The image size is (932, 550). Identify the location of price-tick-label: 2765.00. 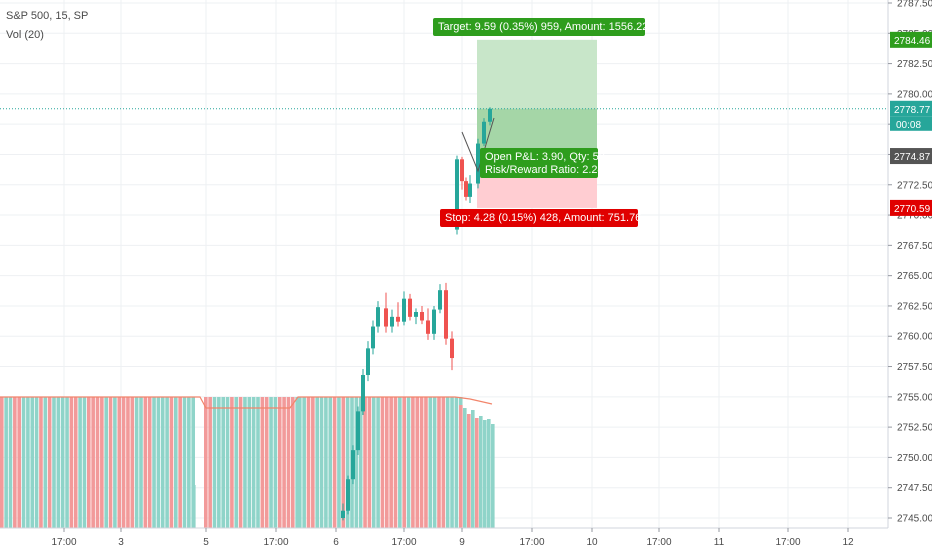
(914, 276).